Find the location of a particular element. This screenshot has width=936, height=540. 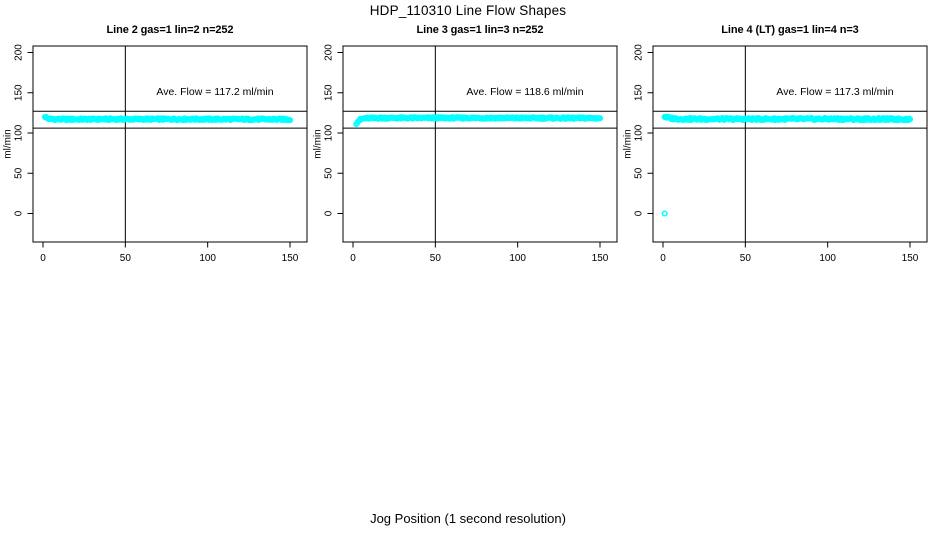

ave-flow-annotation-line-2: Ave. Flow = 117.2 ml/min is located at coordinates (215, 92).